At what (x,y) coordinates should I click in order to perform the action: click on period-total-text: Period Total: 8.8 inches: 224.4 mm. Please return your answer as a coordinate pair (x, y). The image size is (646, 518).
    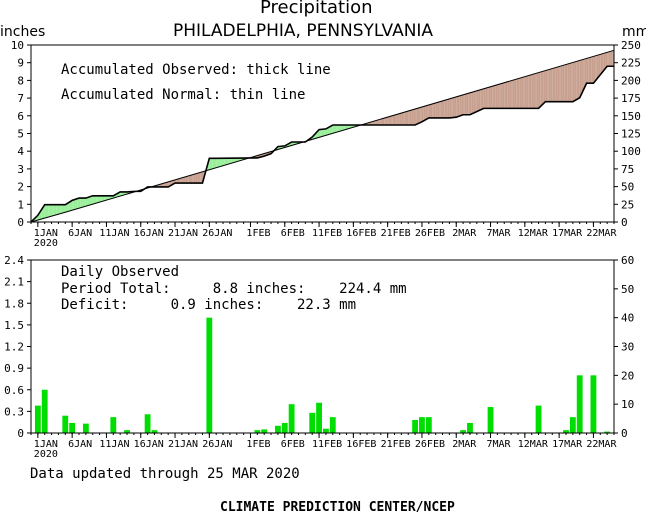
    Looking at the image, I should click on (234, 289).